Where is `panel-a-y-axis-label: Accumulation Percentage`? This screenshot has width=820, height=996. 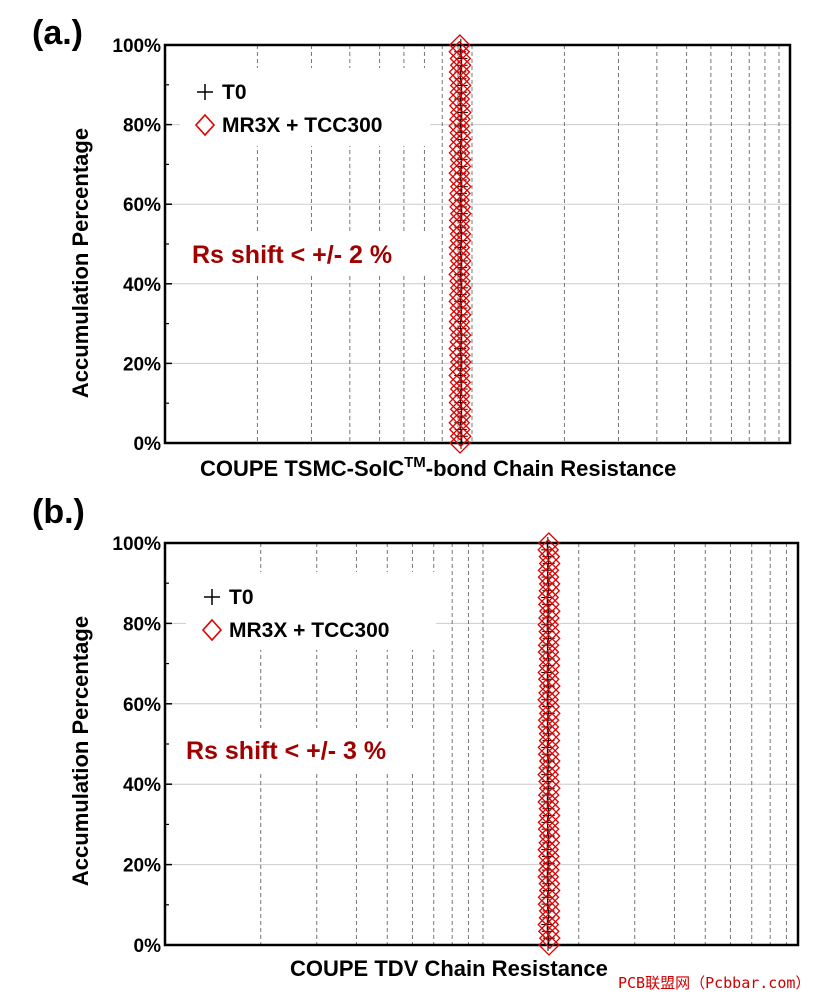
panel-a-y-axis-label: Accumulation Percentage is located at coordinates (80, 263).